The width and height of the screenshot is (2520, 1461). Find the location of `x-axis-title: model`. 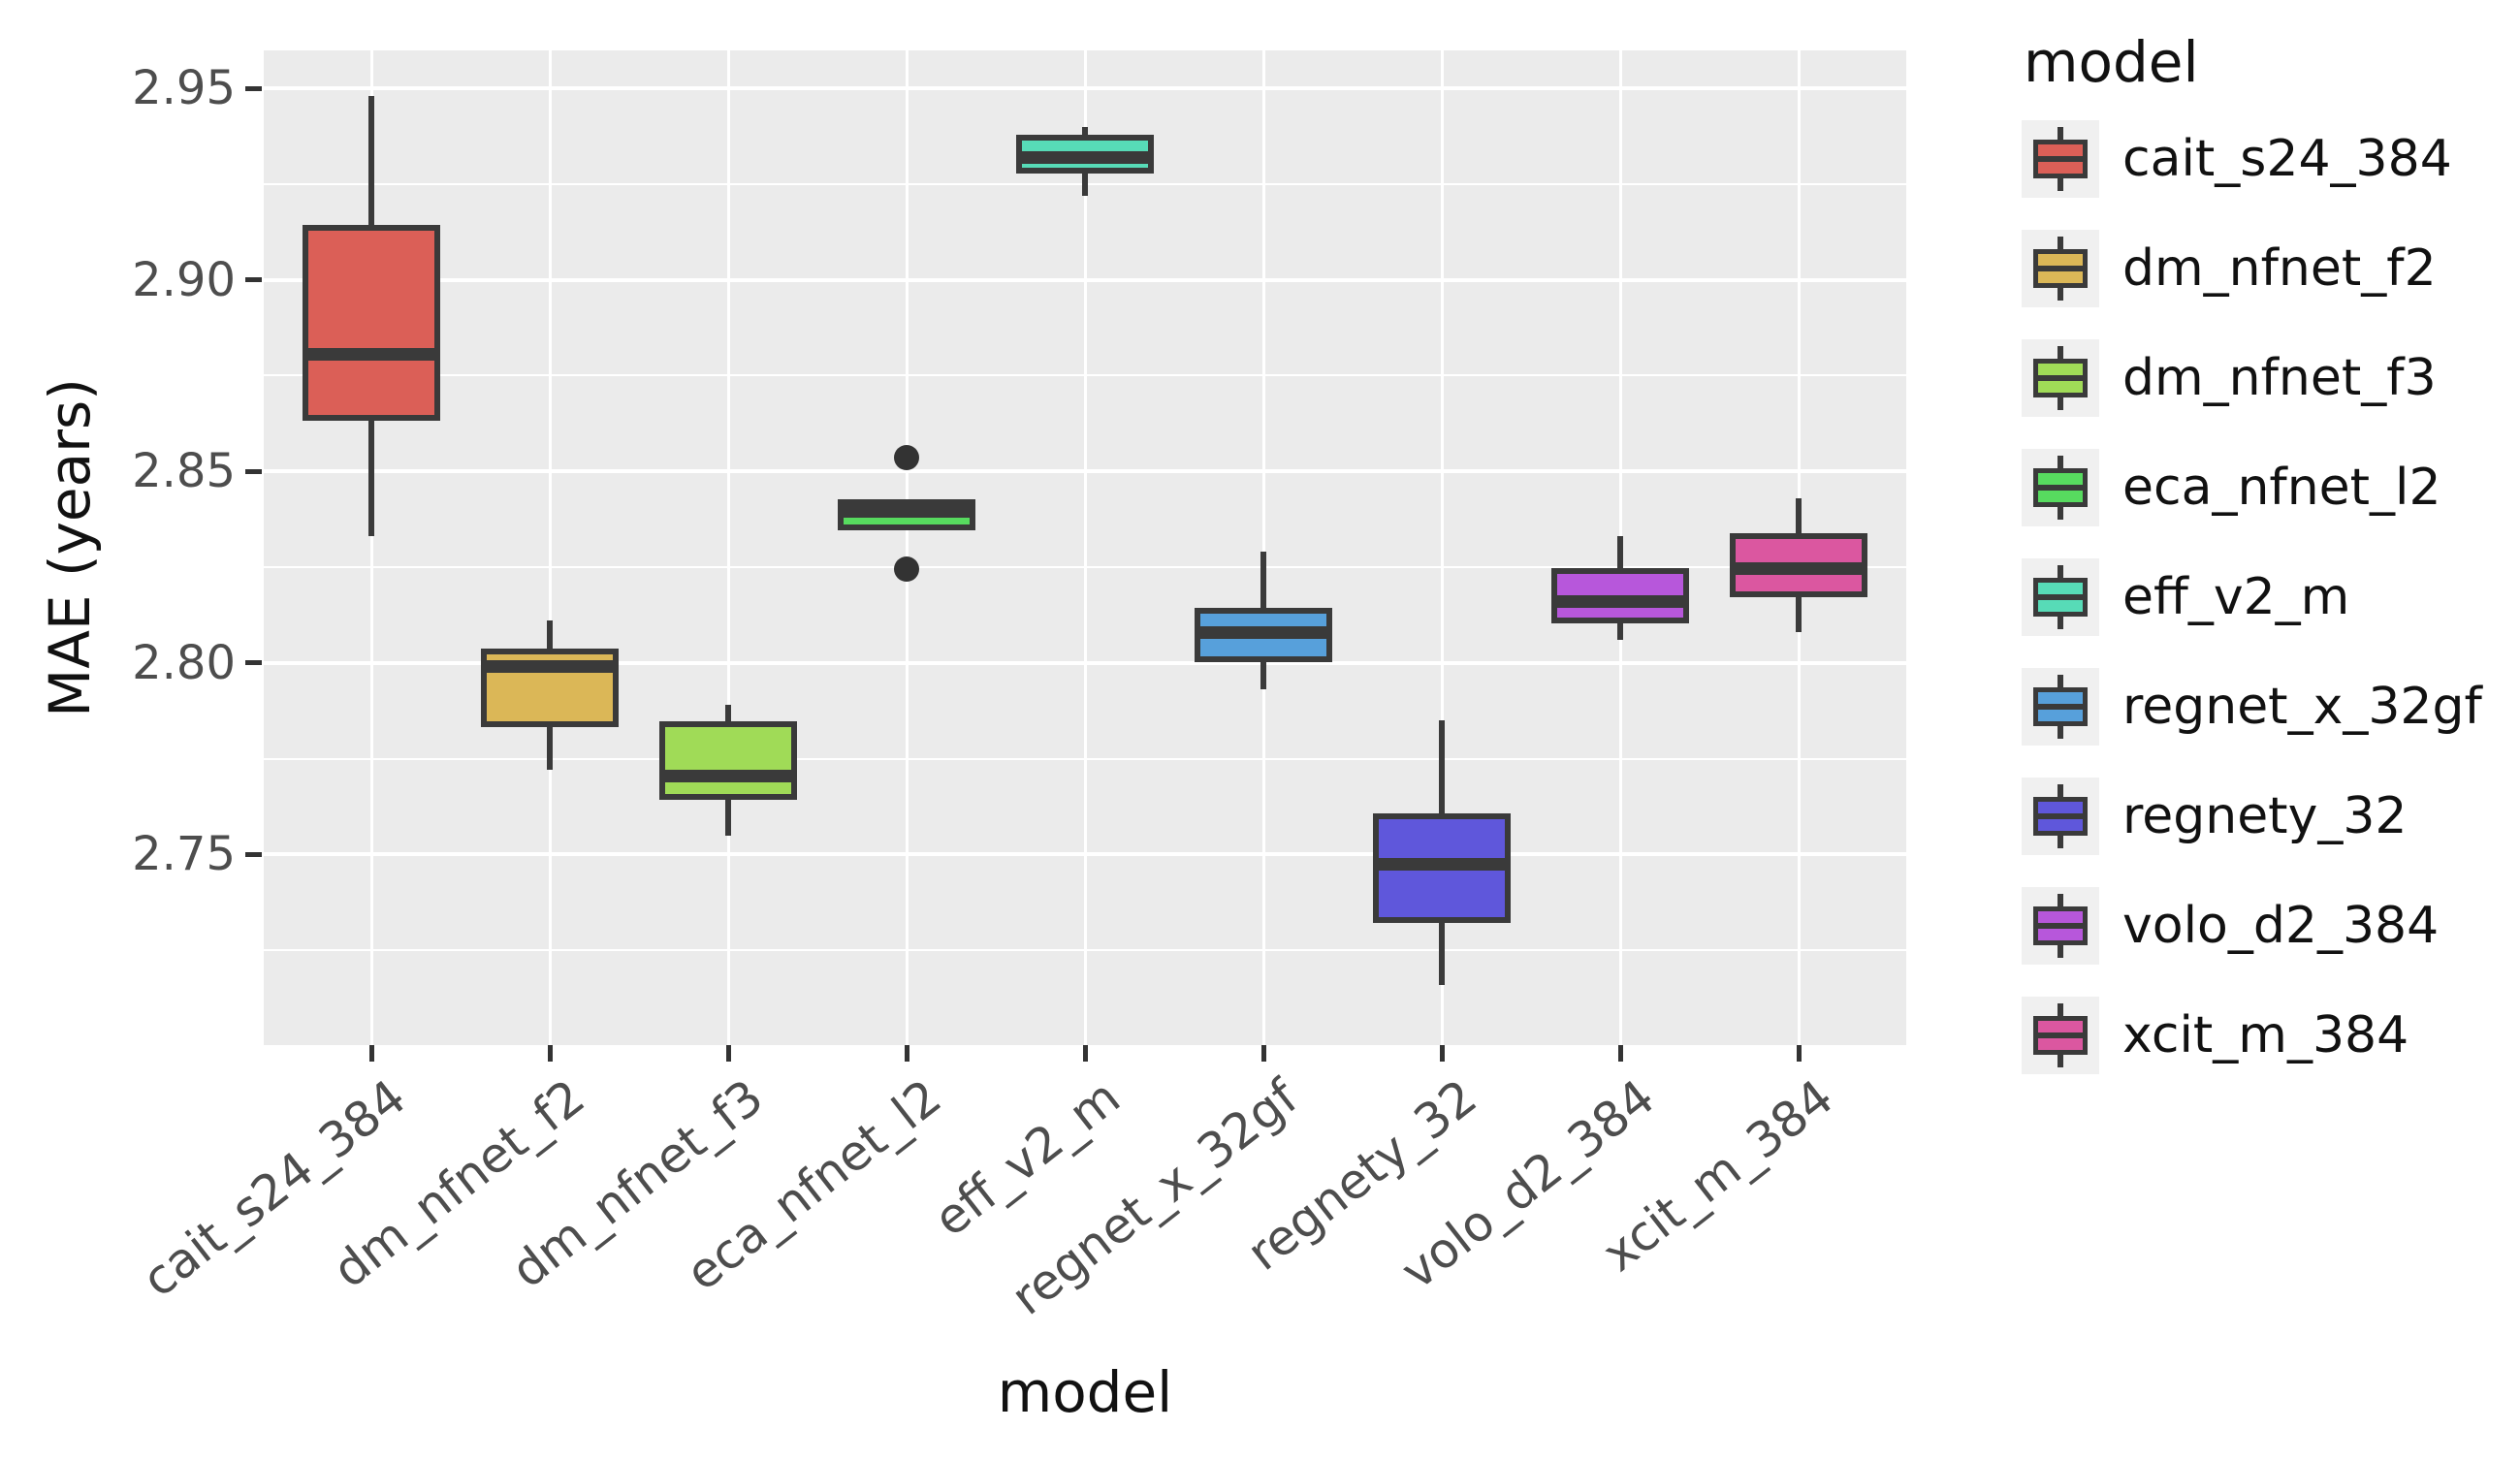

x-axis-title: model is located at coordinates (1085, 1392).